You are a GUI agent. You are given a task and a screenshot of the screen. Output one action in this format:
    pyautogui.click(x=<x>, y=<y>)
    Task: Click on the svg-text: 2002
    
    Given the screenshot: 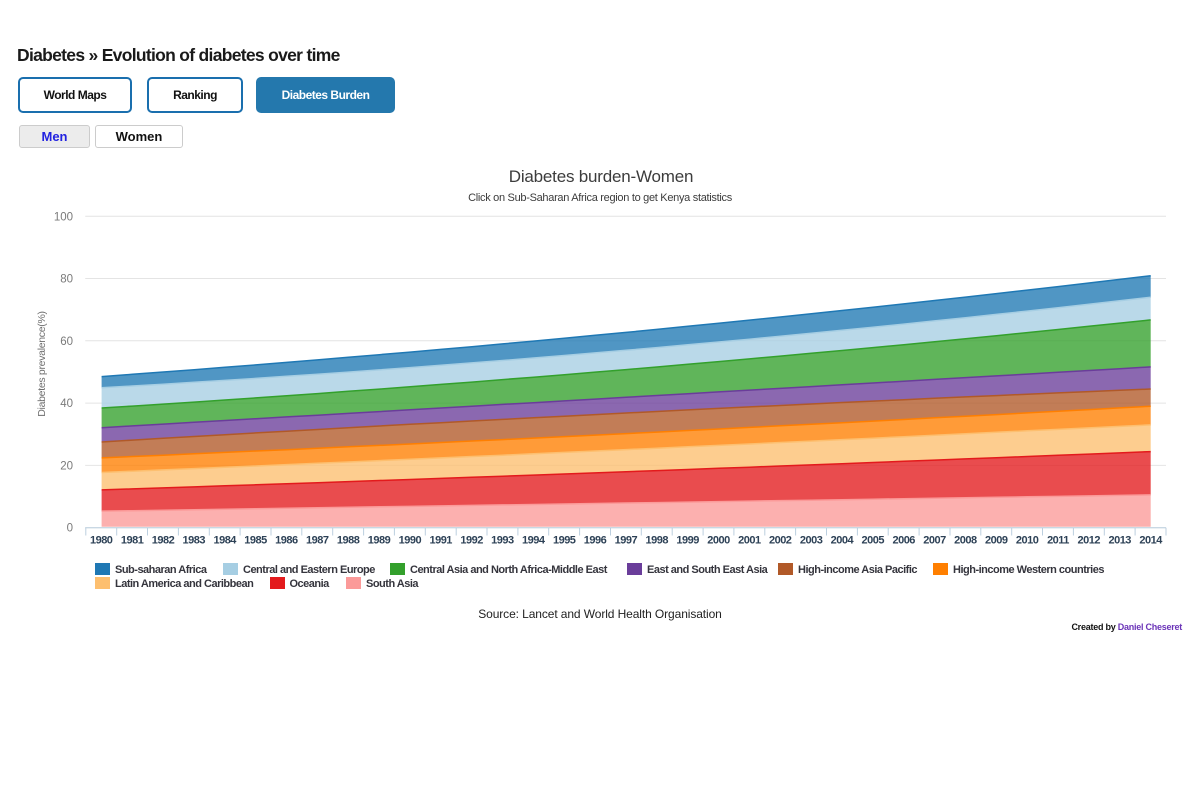 What is the action you would take?
    pyautogui.click(x=780, y=541)
    